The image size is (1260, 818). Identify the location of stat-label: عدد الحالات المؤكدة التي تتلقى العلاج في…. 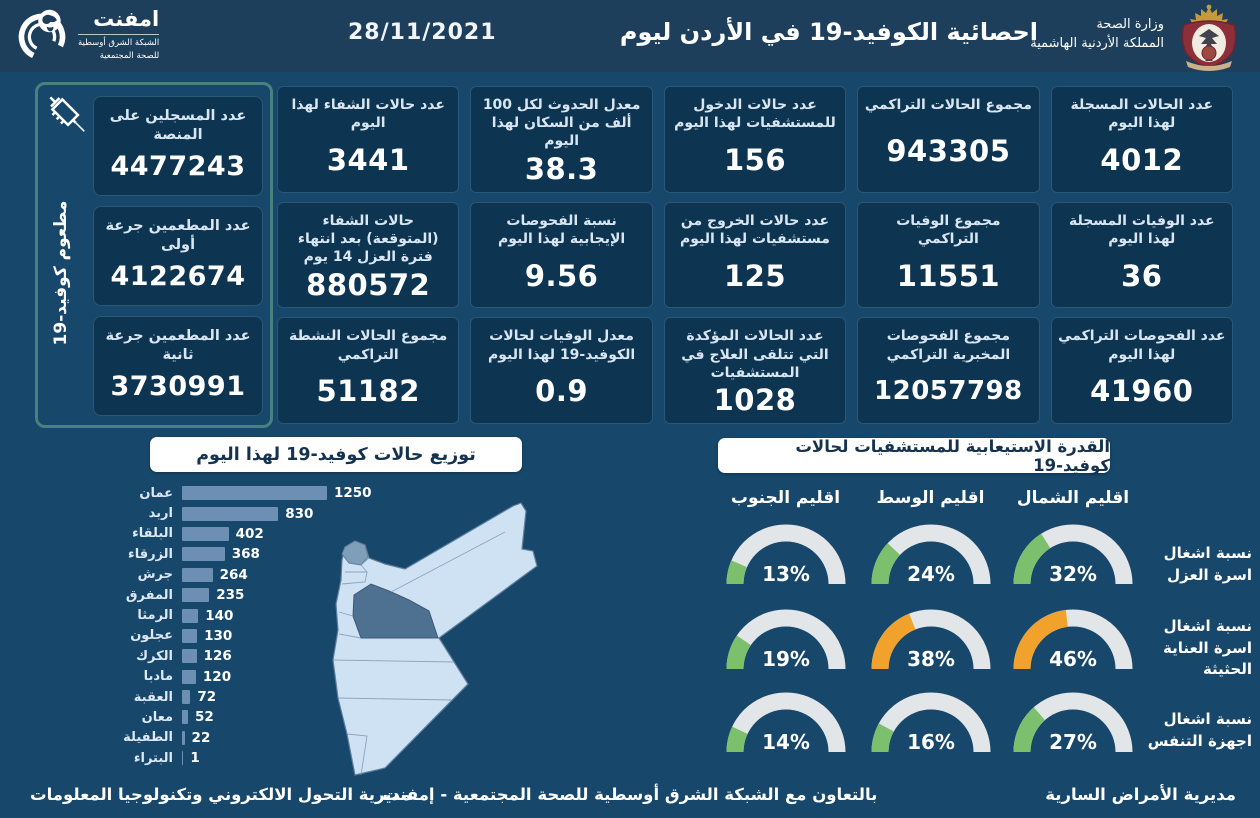
(755, 354).